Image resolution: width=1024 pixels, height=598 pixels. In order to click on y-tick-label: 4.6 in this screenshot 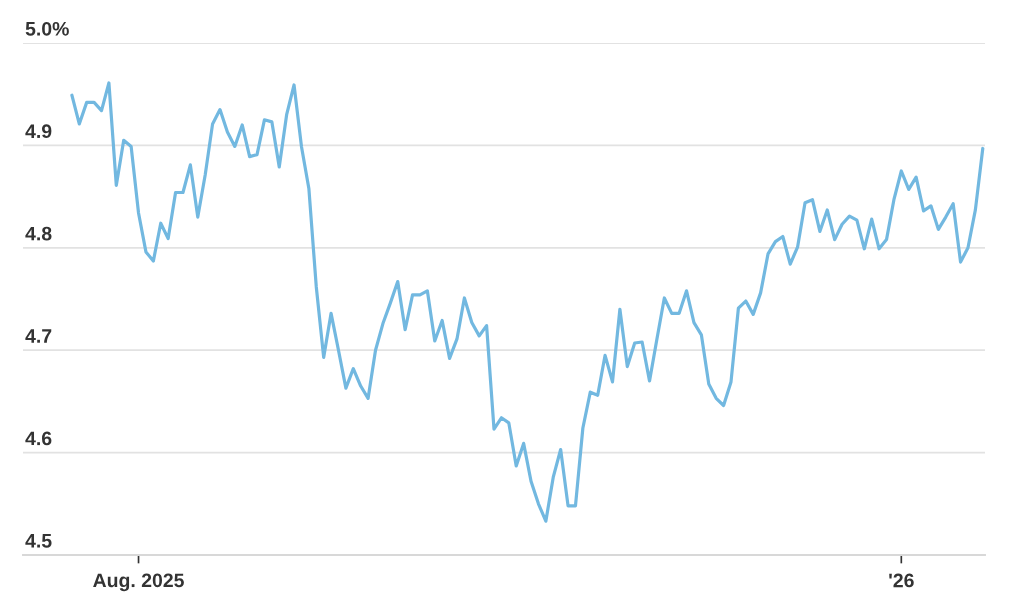, I will do `click(38, 438)`.